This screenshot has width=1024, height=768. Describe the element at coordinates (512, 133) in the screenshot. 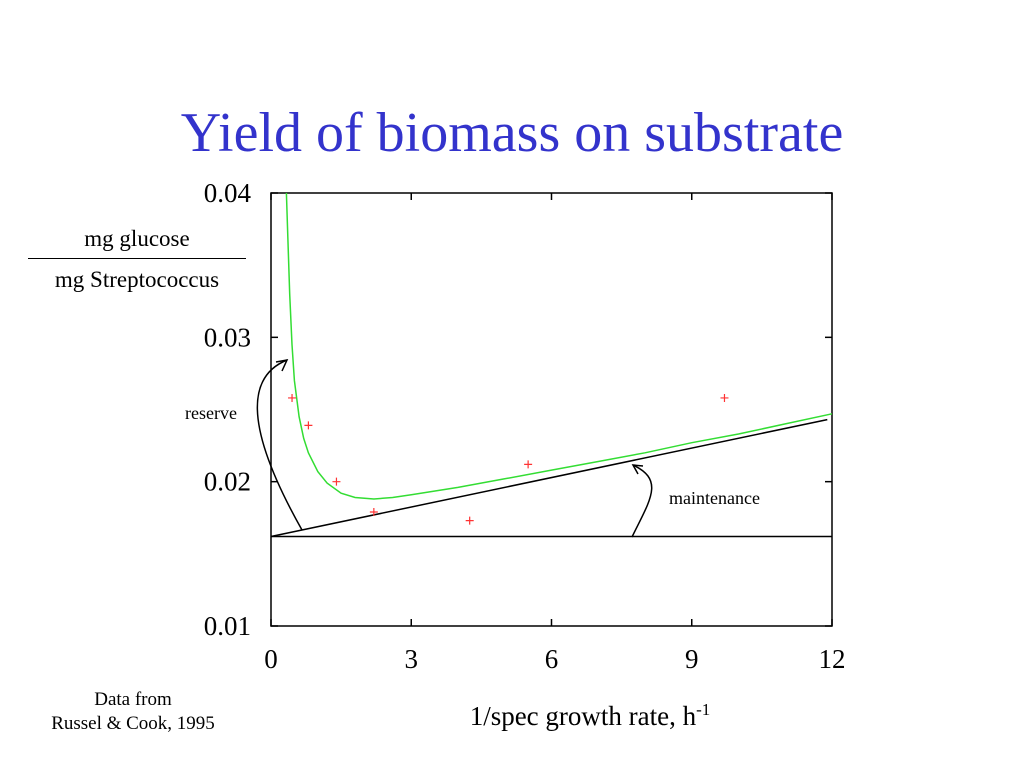

I see `slide-title: Yield of biomass on substrate` at that location.